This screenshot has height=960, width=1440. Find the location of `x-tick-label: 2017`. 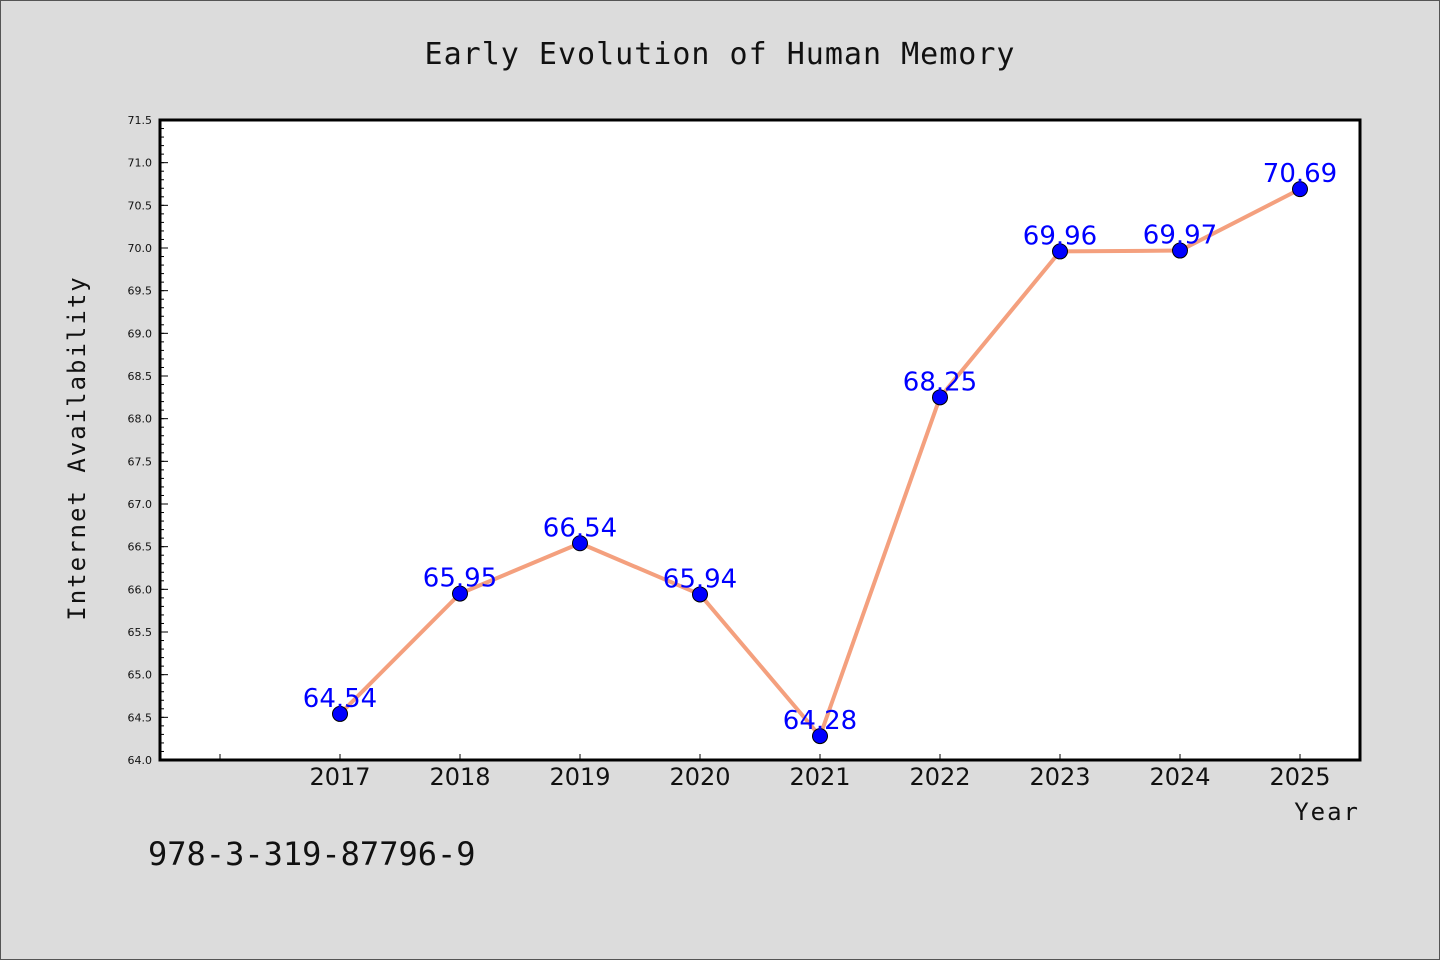

x-tick-label: 2017 is located at coordinates (339, 777).